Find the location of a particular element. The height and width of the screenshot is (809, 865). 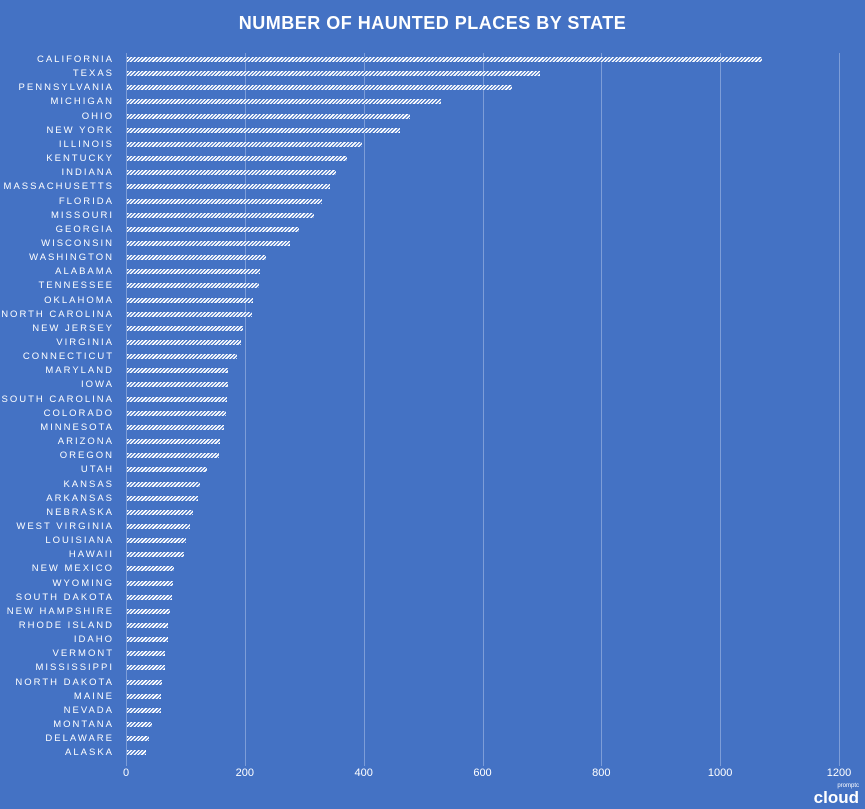

bar-row: FLORIDA is located at coordinates (432, 202).